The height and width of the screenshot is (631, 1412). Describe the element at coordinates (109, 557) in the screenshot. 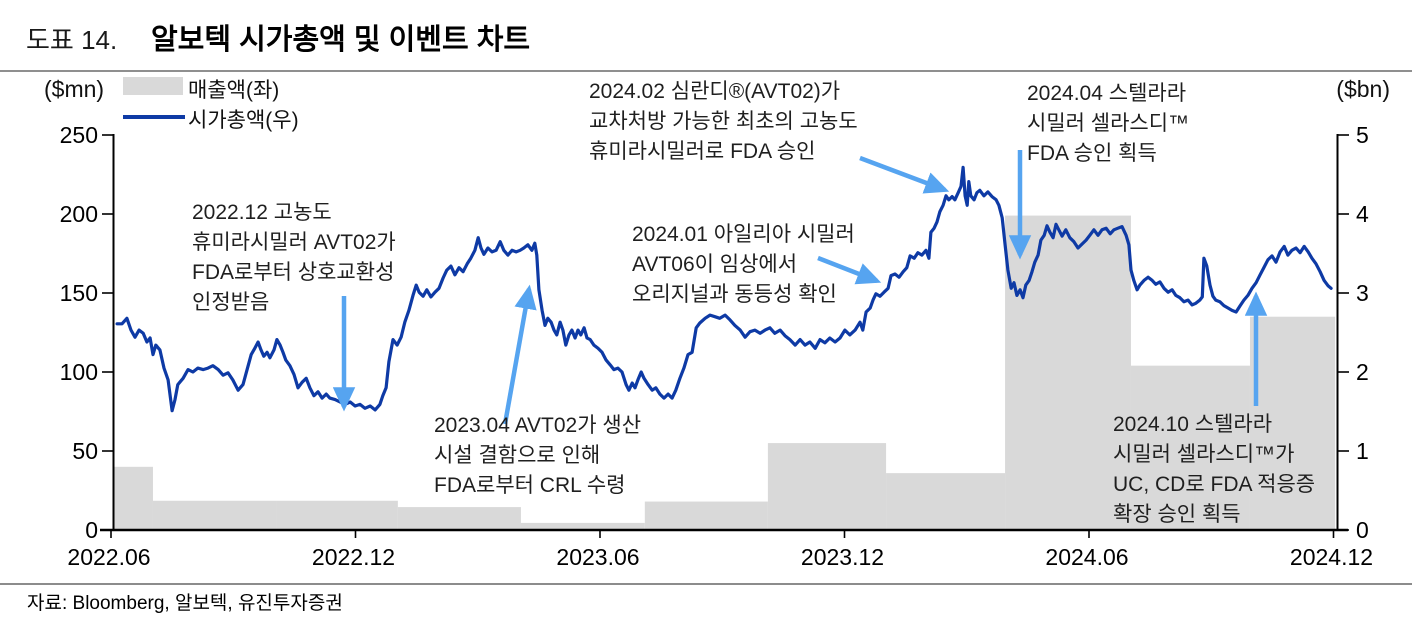

I see `x-axis-tick-2022.06: 2022.06` at that location.